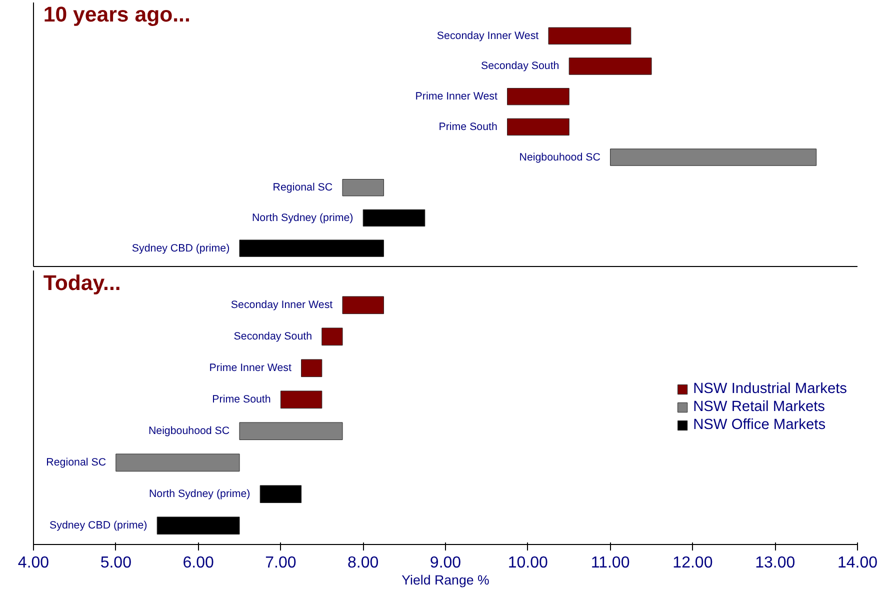  Describe the element at coordinates (116, 563) in the screenshot. I see `x-tick-label: 5.00` at that location.